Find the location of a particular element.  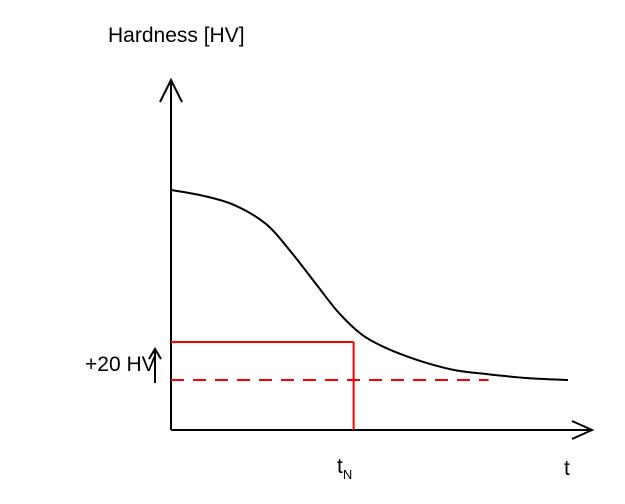

offset-label: +20 HV is located at coordinates (120, 364).